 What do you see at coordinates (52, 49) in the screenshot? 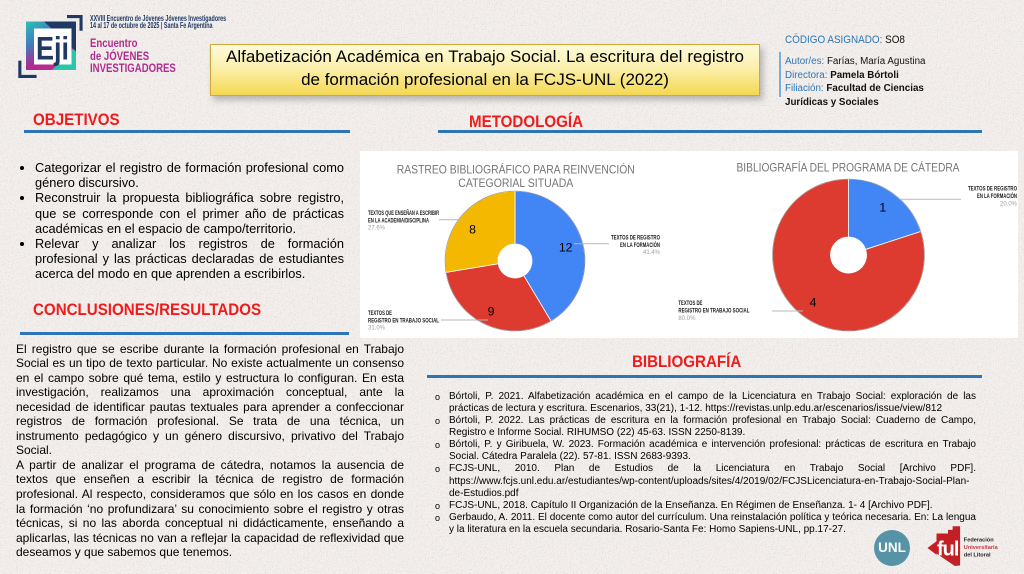
I see `svg-text: Eji` at bounding box center [52, 49].